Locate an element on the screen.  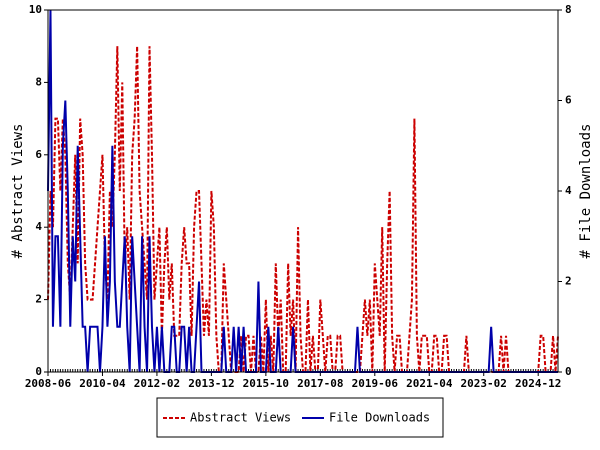
x-tick-label: 2019-06 is located at coordinates (375, 383).